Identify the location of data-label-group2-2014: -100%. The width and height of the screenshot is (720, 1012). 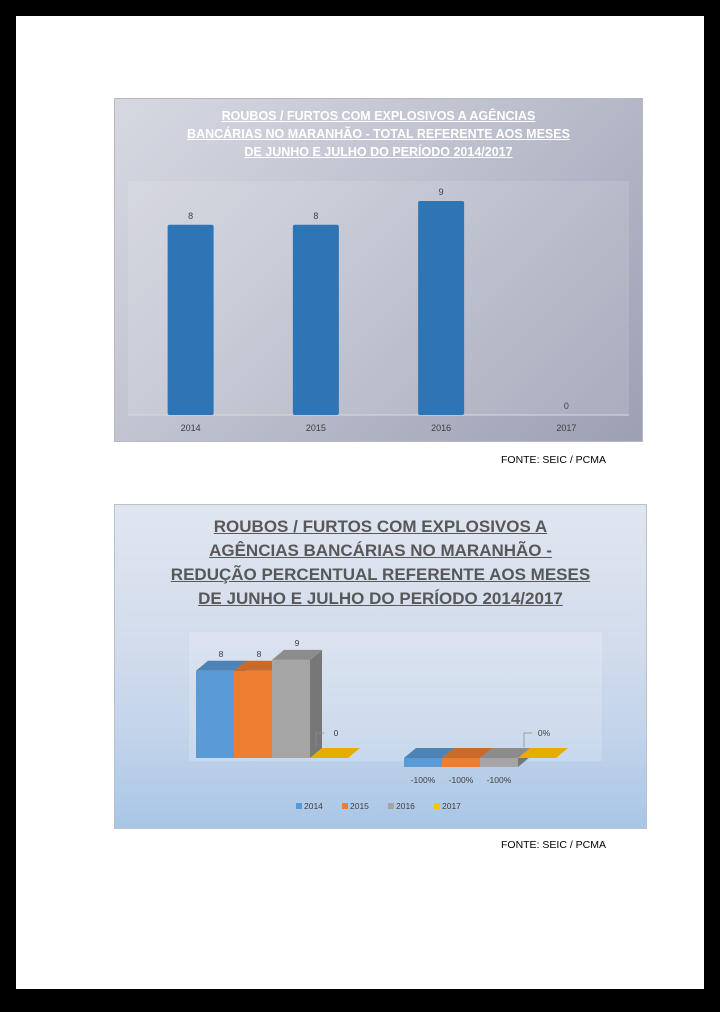
(423, 780).